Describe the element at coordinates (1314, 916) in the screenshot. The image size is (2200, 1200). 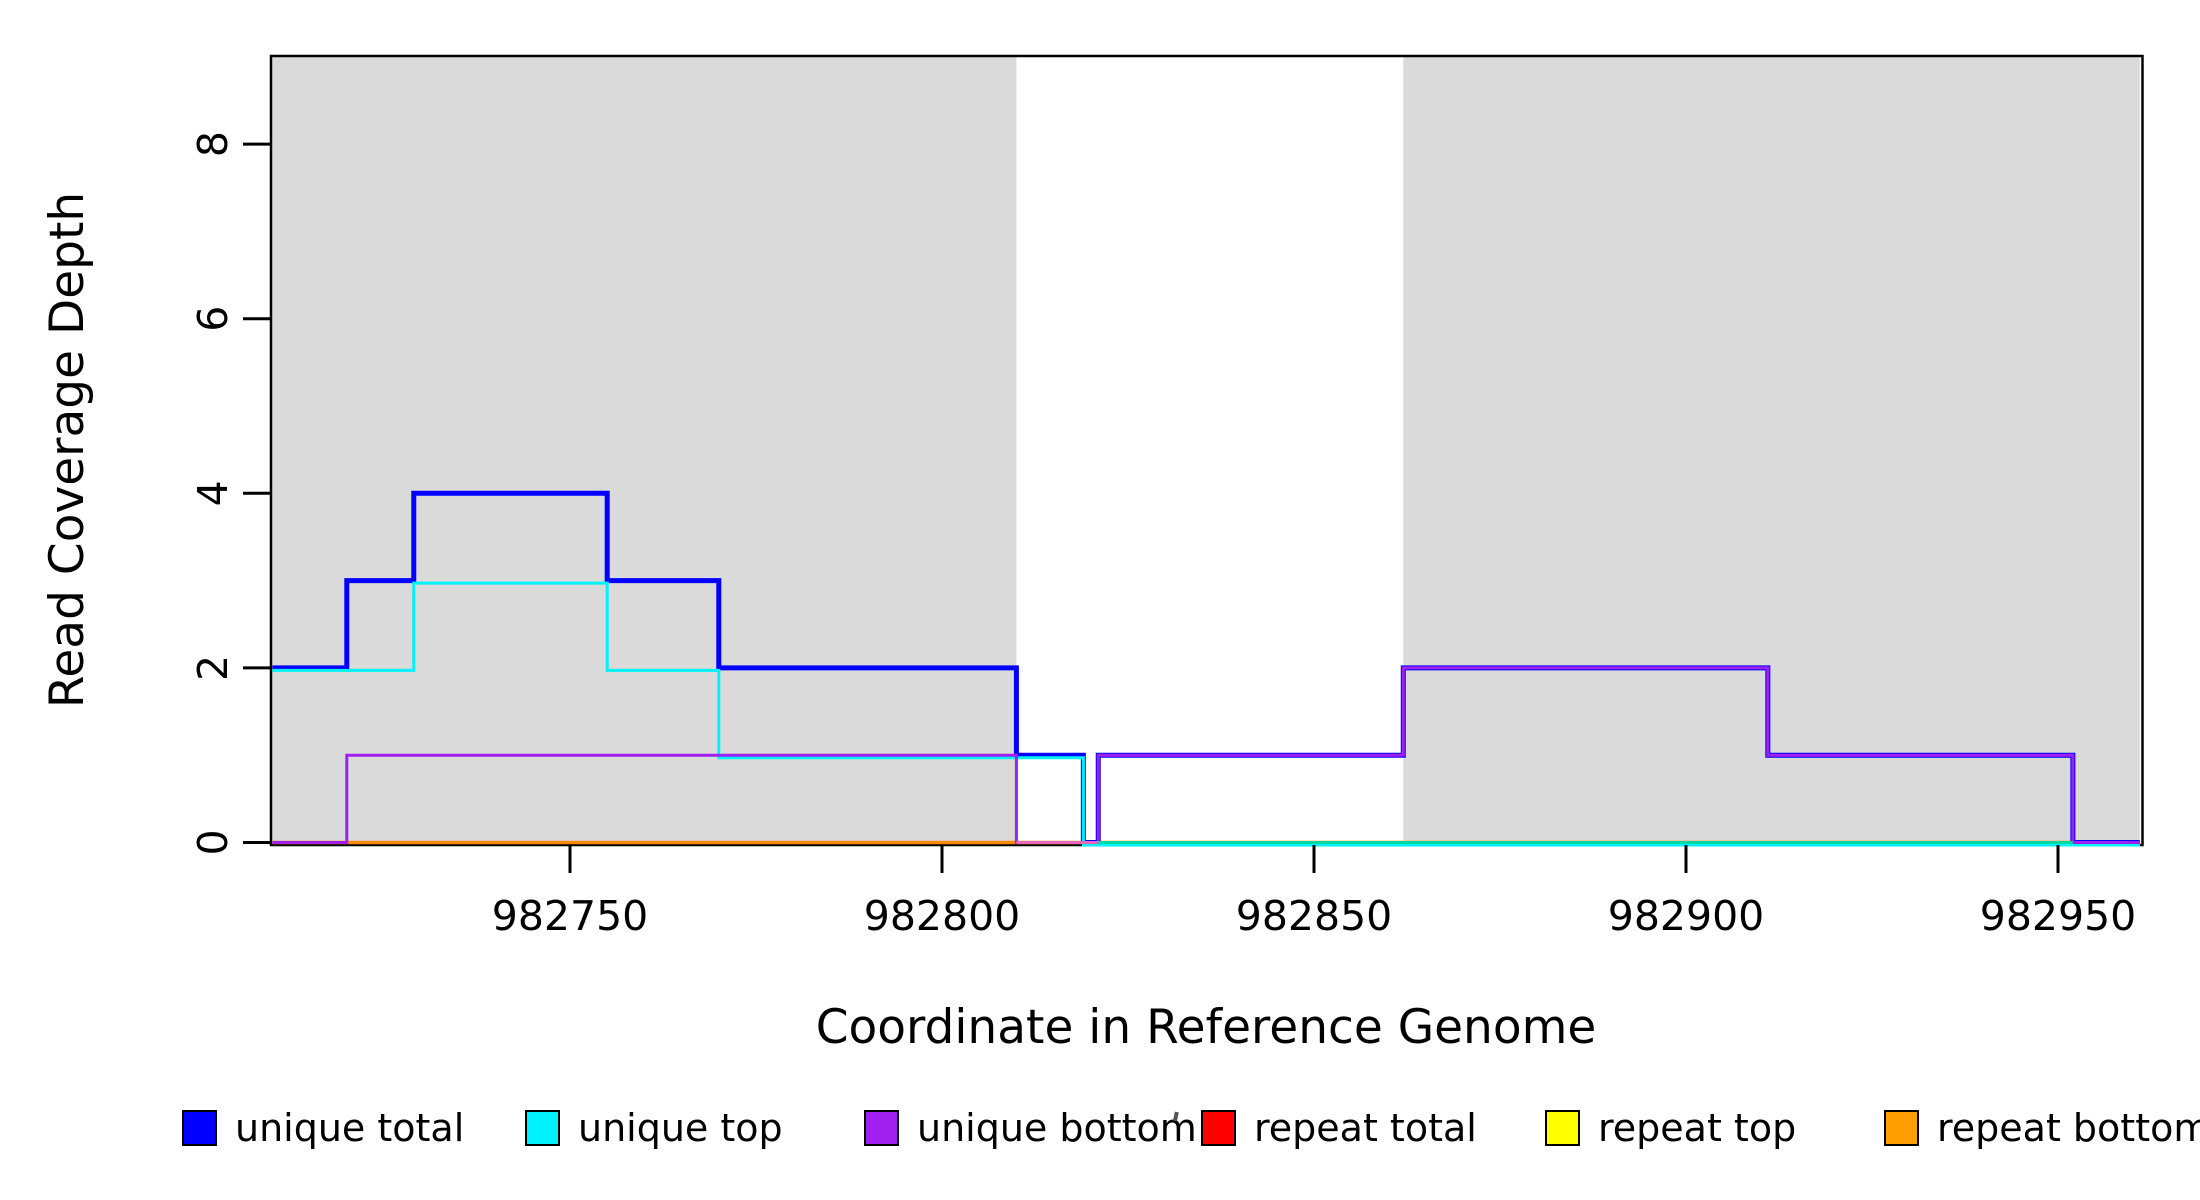
I see `x-tick-label: 982850` at that location.